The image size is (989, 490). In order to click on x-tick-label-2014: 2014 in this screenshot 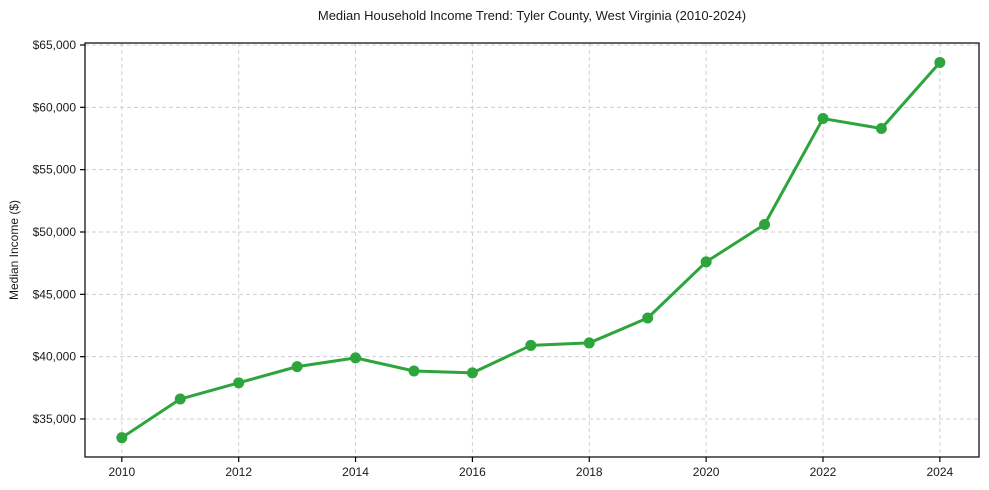, I will do `click(355, 472)`.